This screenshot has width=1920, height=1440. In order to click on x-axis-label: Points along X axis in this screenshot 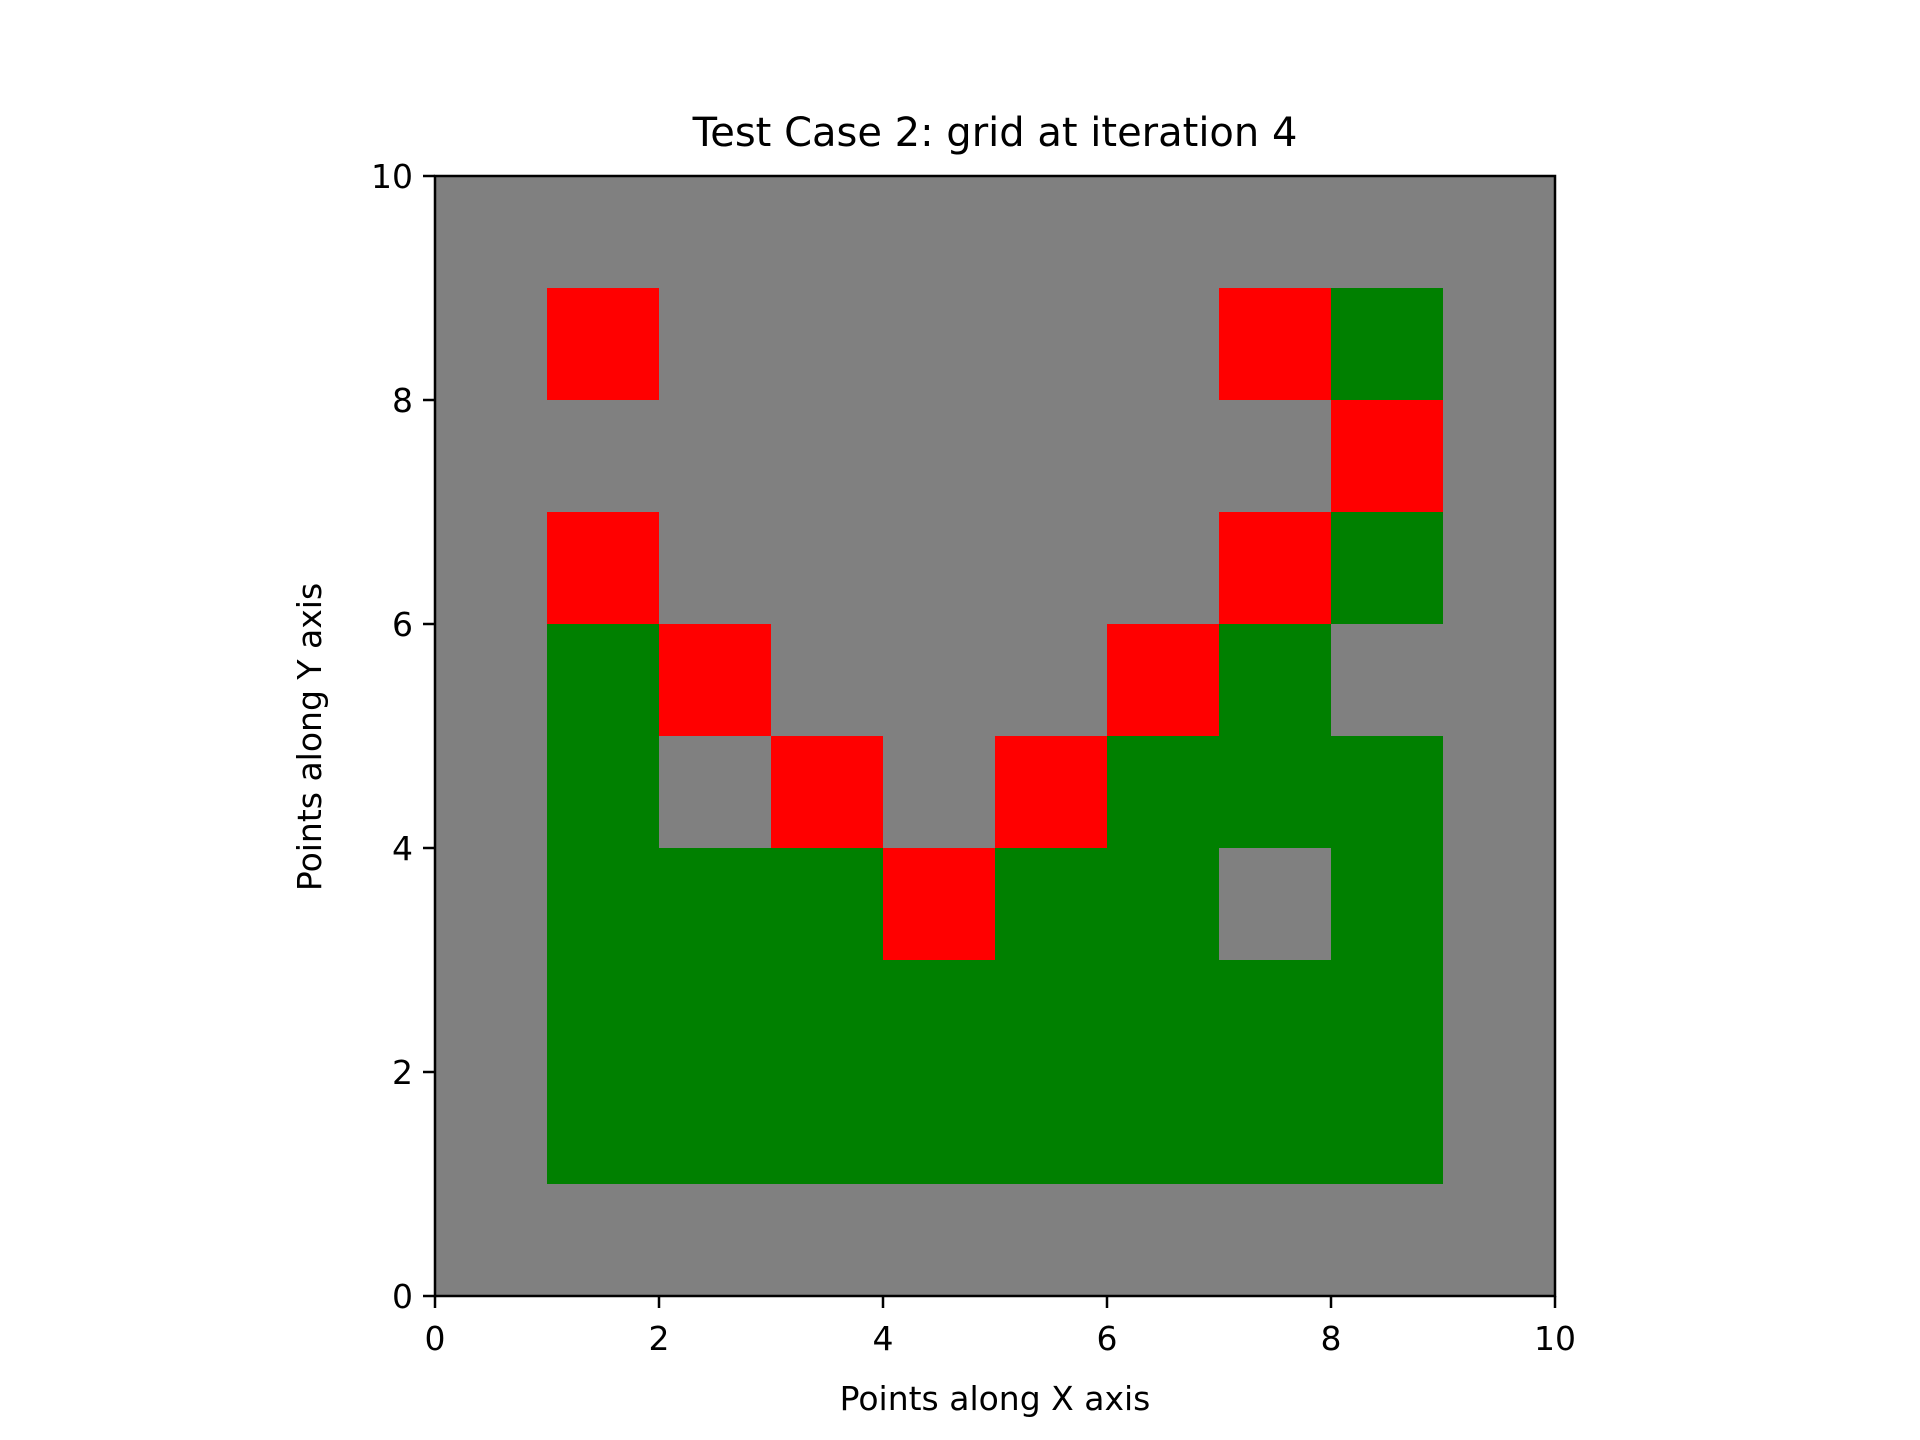, I will do `click(995, 1398)`.